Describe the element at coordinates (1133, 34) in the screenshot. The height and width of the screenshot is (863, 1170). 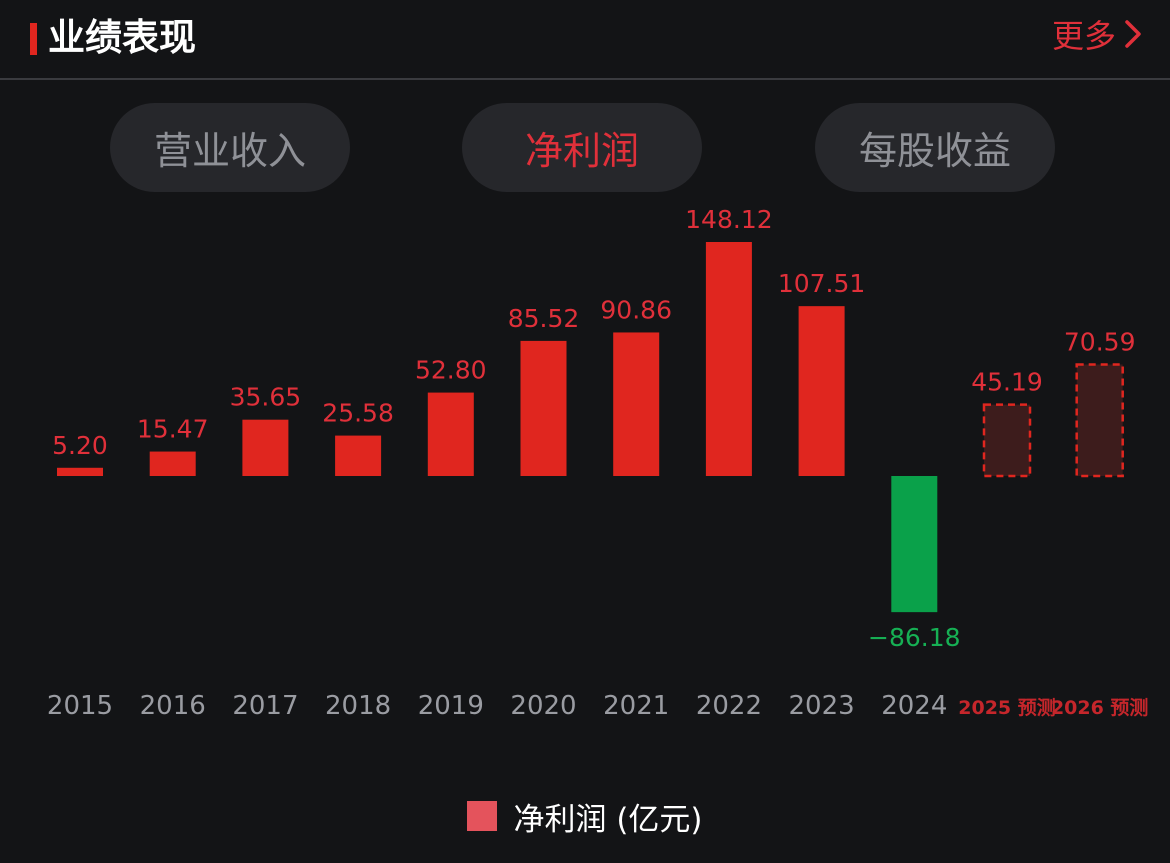
I see `chevron-right-icon` at that location.